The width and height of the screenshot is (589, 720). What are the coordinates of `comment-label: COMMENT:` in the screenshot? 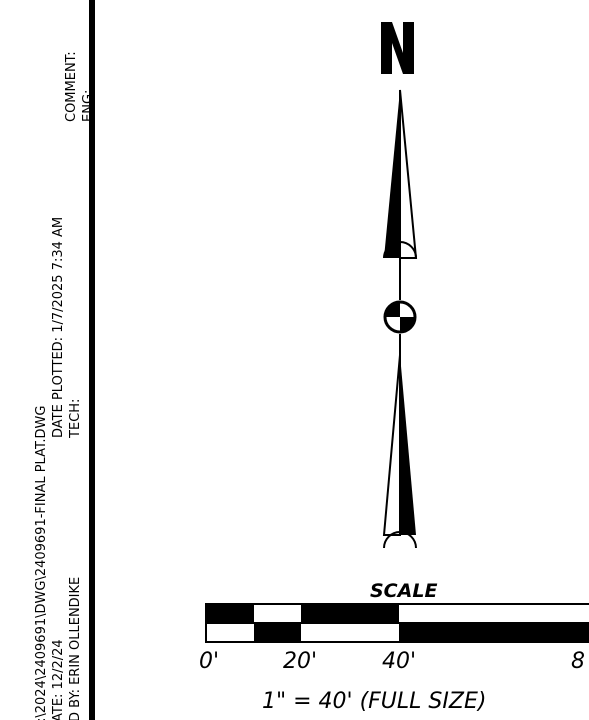 It's located at (71, 86).